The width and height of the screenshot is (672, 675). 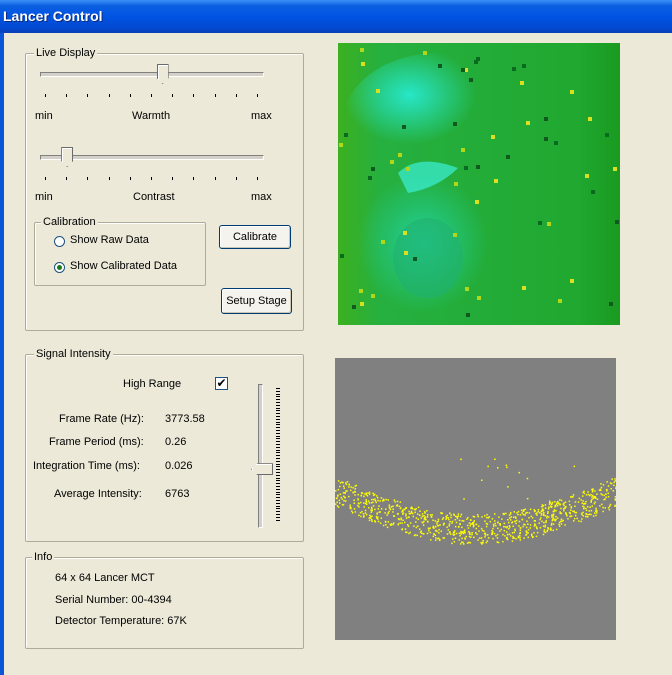 I want to click on show-calibrated-data-label: Show Calibrated Data, so click(x=124, y=266).